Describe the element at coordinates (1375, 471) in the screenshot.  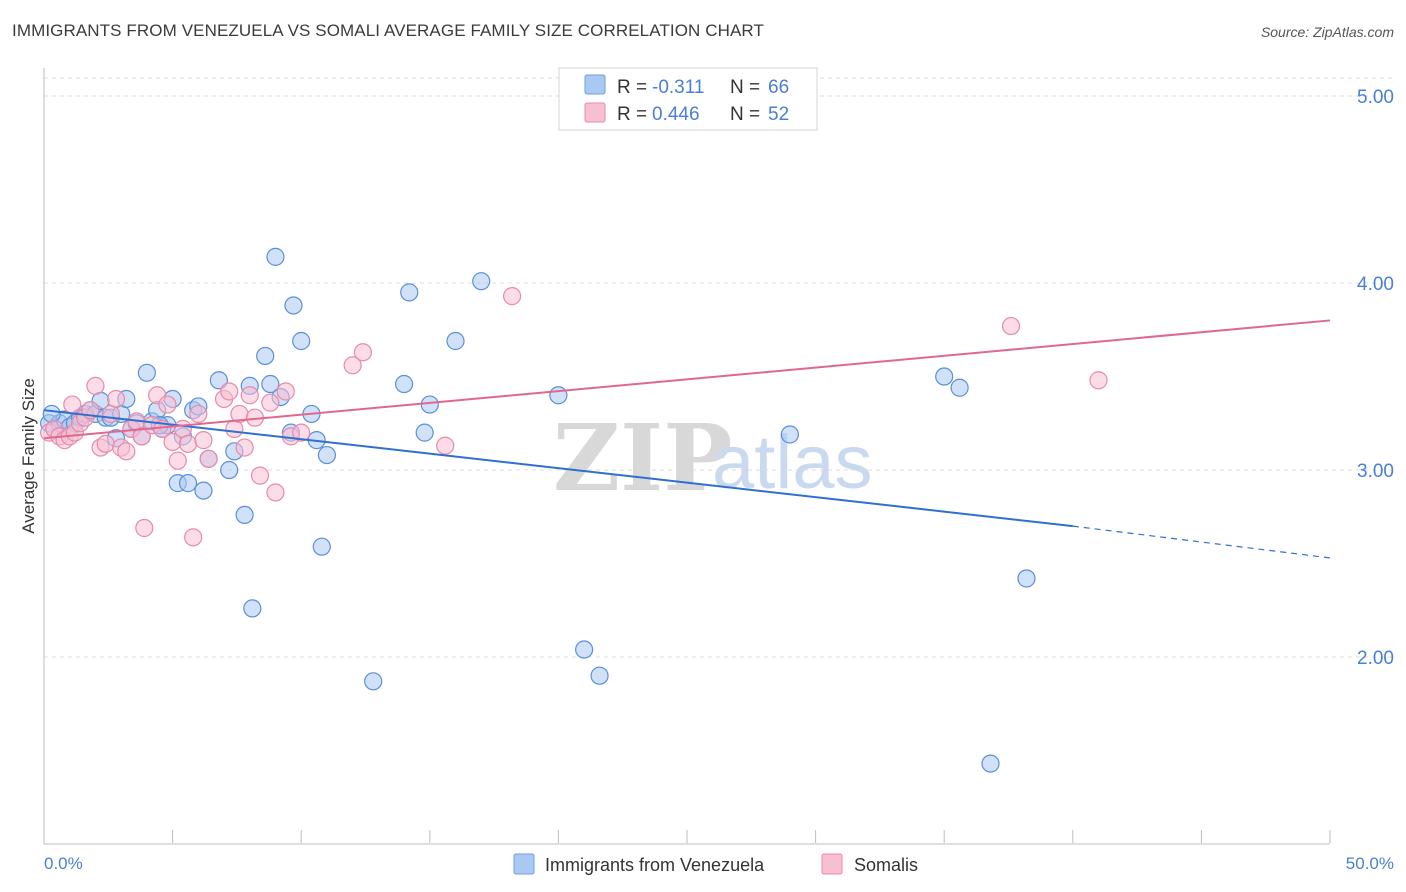
I see `y-tick-label-1: 3.00` at that location.